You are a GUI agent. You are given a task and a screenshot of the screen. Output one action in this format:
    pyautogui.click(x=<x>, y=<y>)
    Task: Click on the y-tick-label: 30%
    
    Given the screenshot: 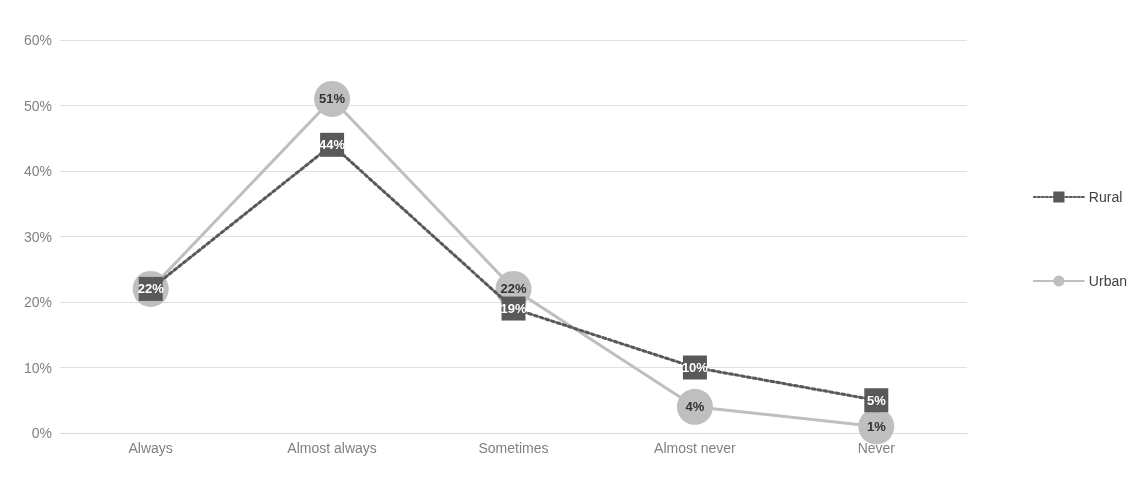 What is the action you would take?
    pyautogui.click(x=37, y=236)
    